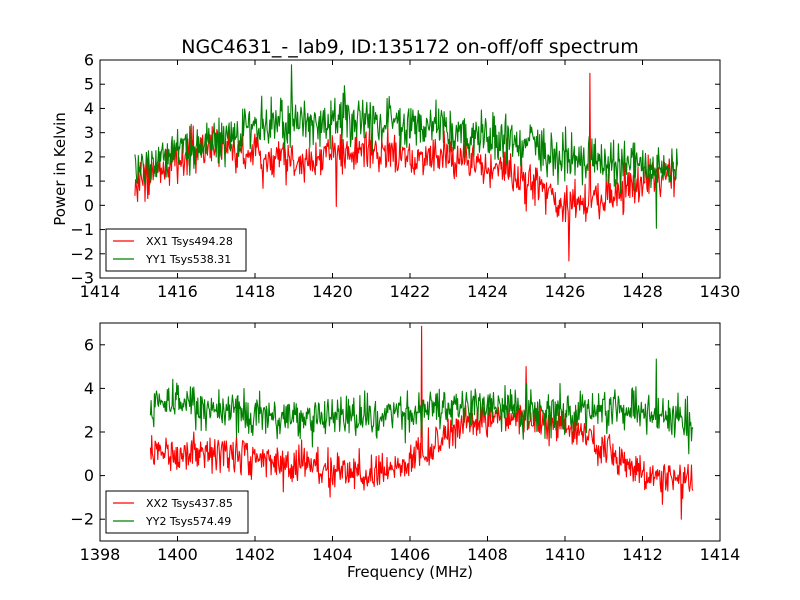  I want to click on x-tick-label: 1402, so click(255, 554).